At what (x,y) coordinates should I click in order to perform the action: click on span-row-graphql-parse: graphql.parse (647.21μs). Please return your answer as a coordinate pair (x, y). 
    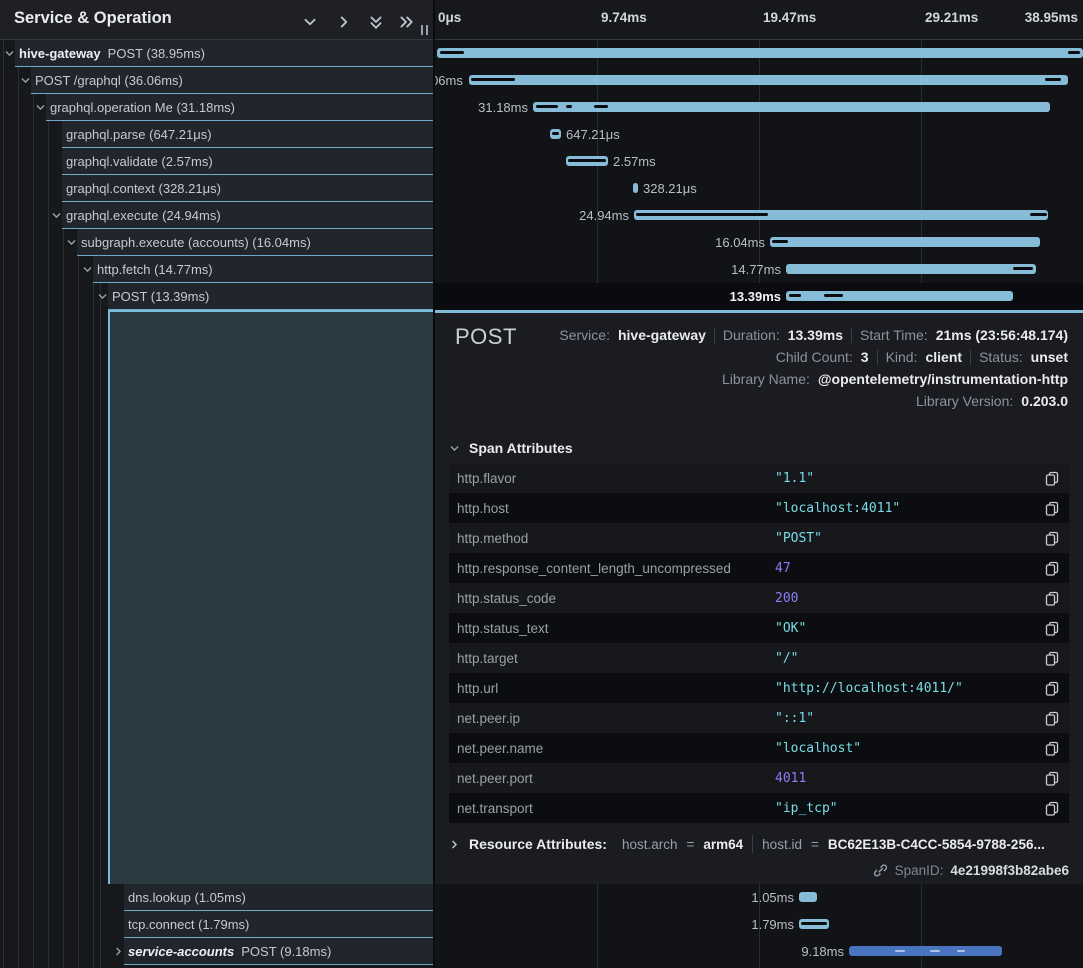
    Looking at the image, I should click on (216, 134).